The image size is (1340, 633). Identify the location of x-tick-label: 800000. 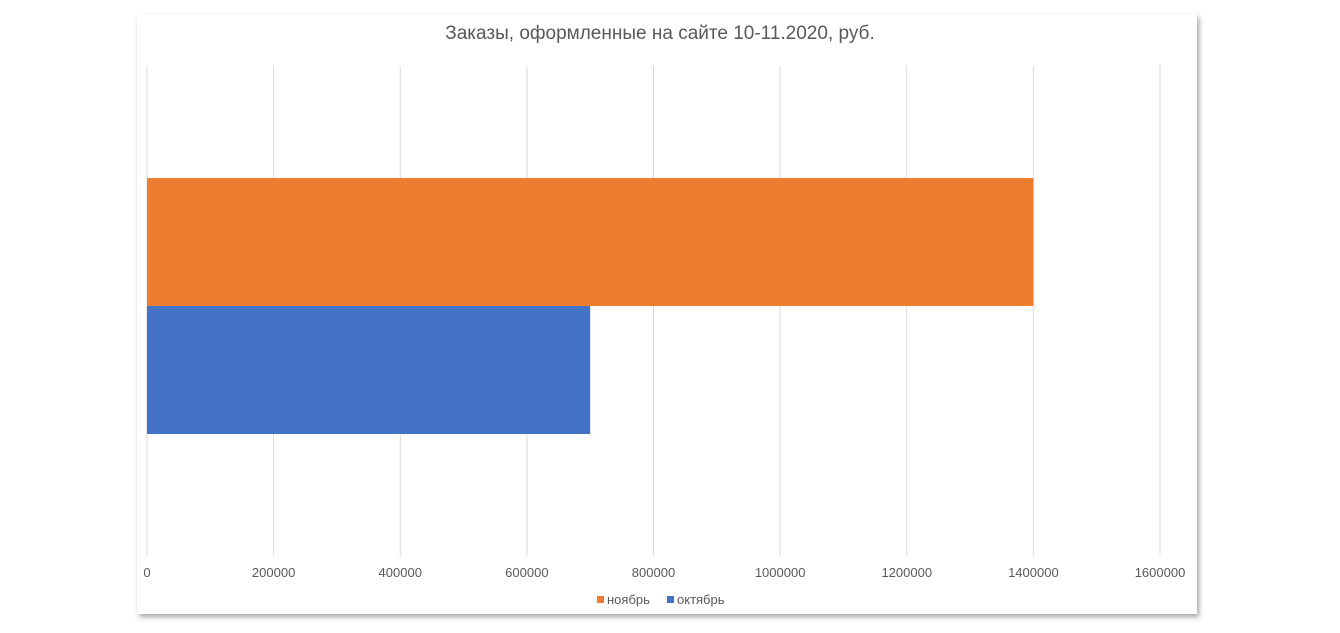
(653, 572).